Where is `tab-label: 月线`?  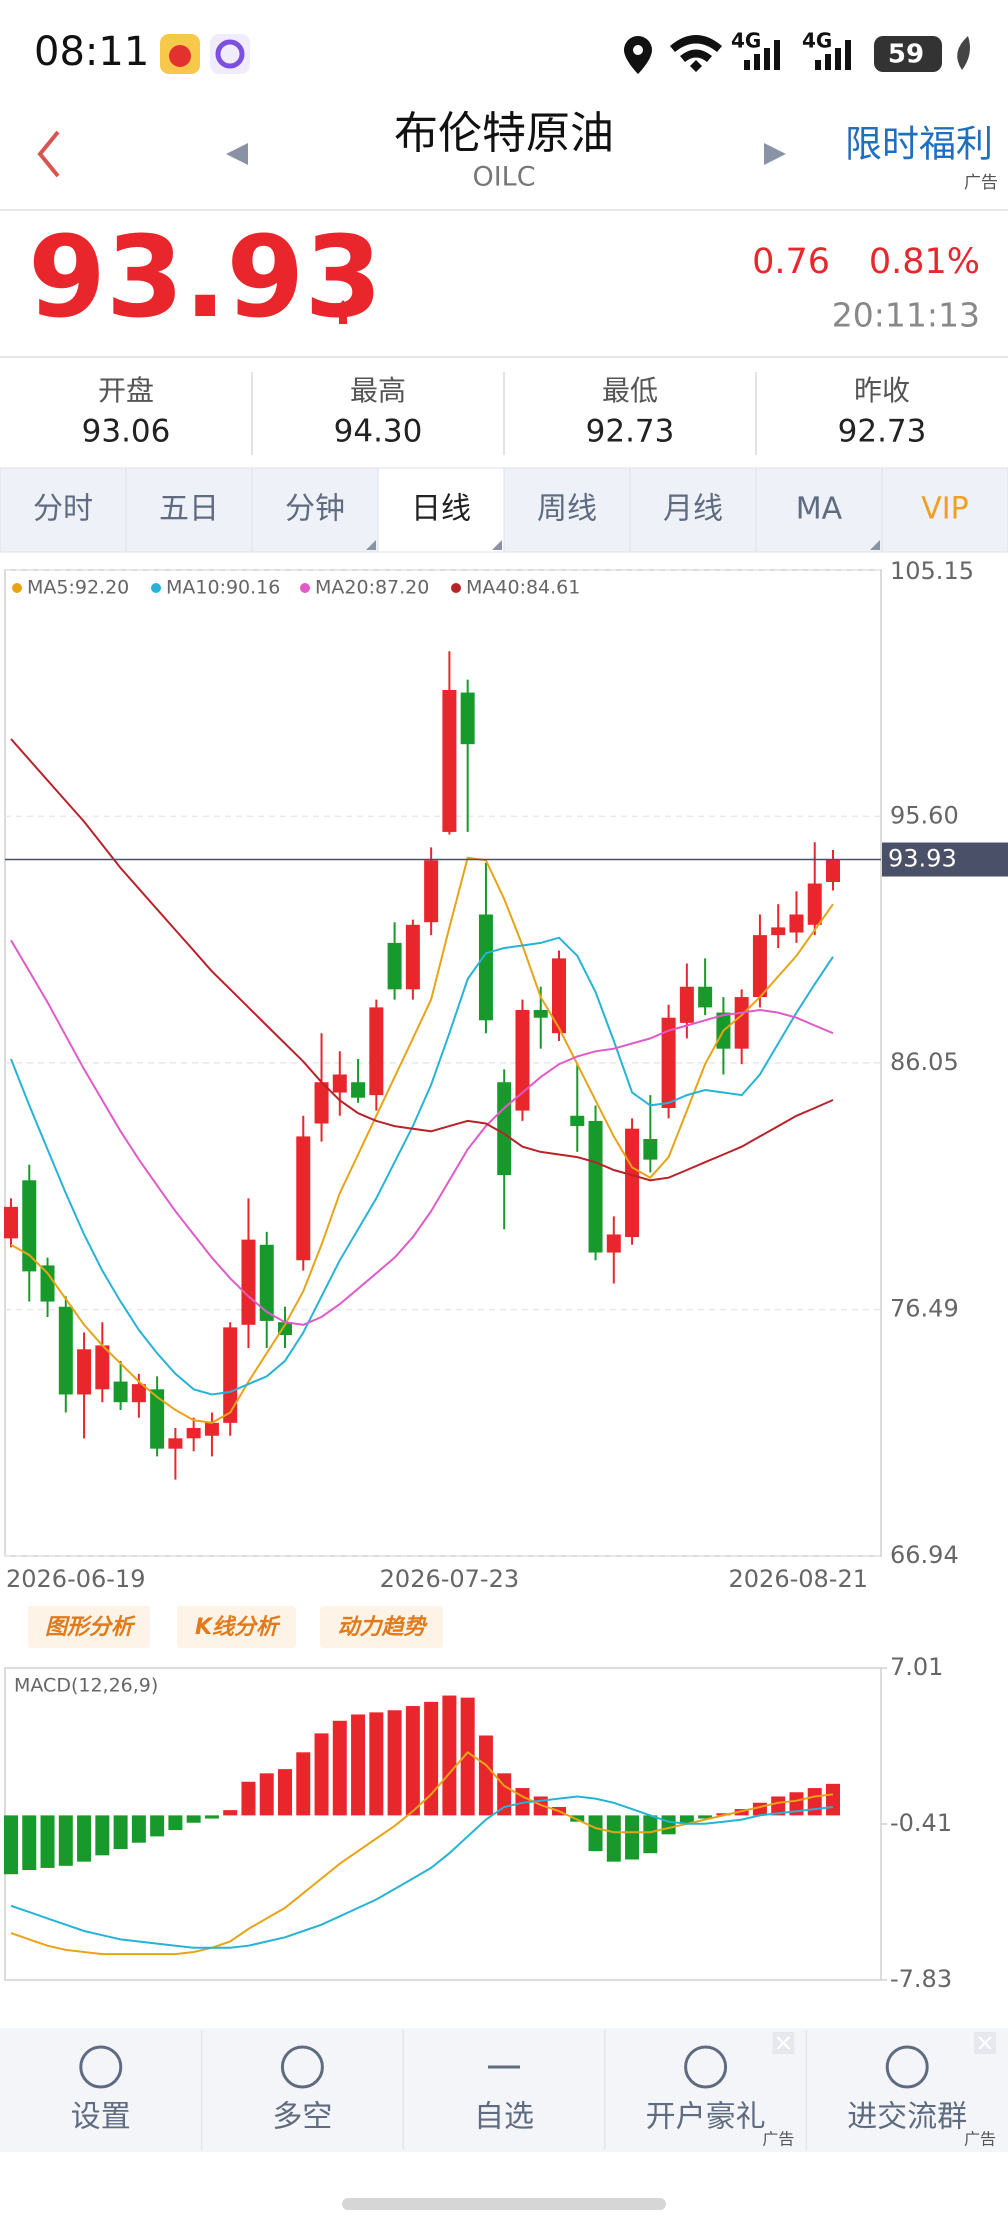 tab-label: 月线 is located at coordinates (693, 509).